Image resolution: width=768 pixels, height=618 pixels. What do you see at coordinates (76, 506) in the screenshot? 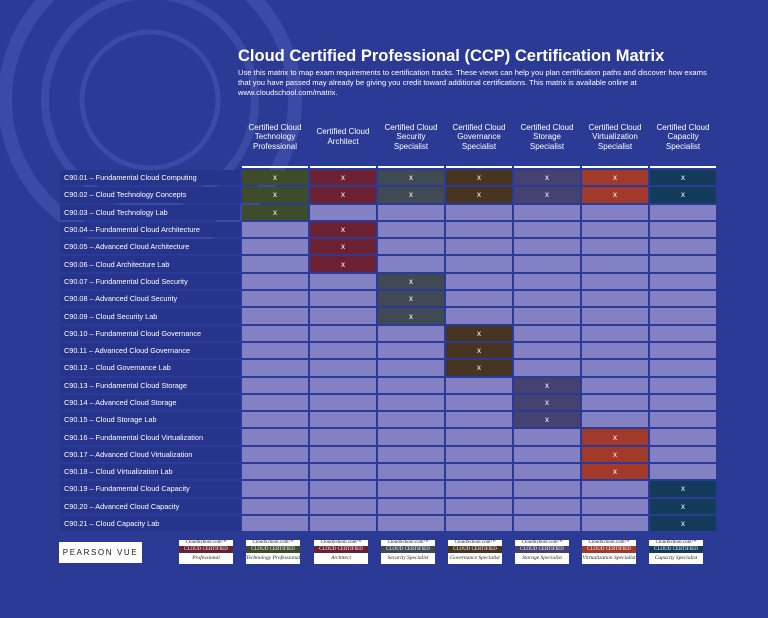
I see `exam-code: C90.20` at bounding box center [76, 506].